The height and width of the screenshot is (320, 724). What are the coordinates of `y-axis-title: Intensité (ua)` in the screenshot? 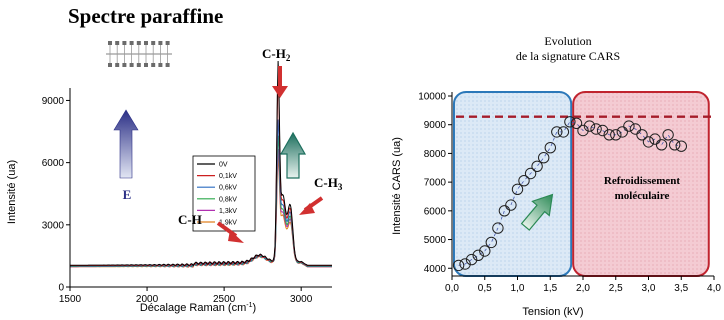 It's located at (12, 192).